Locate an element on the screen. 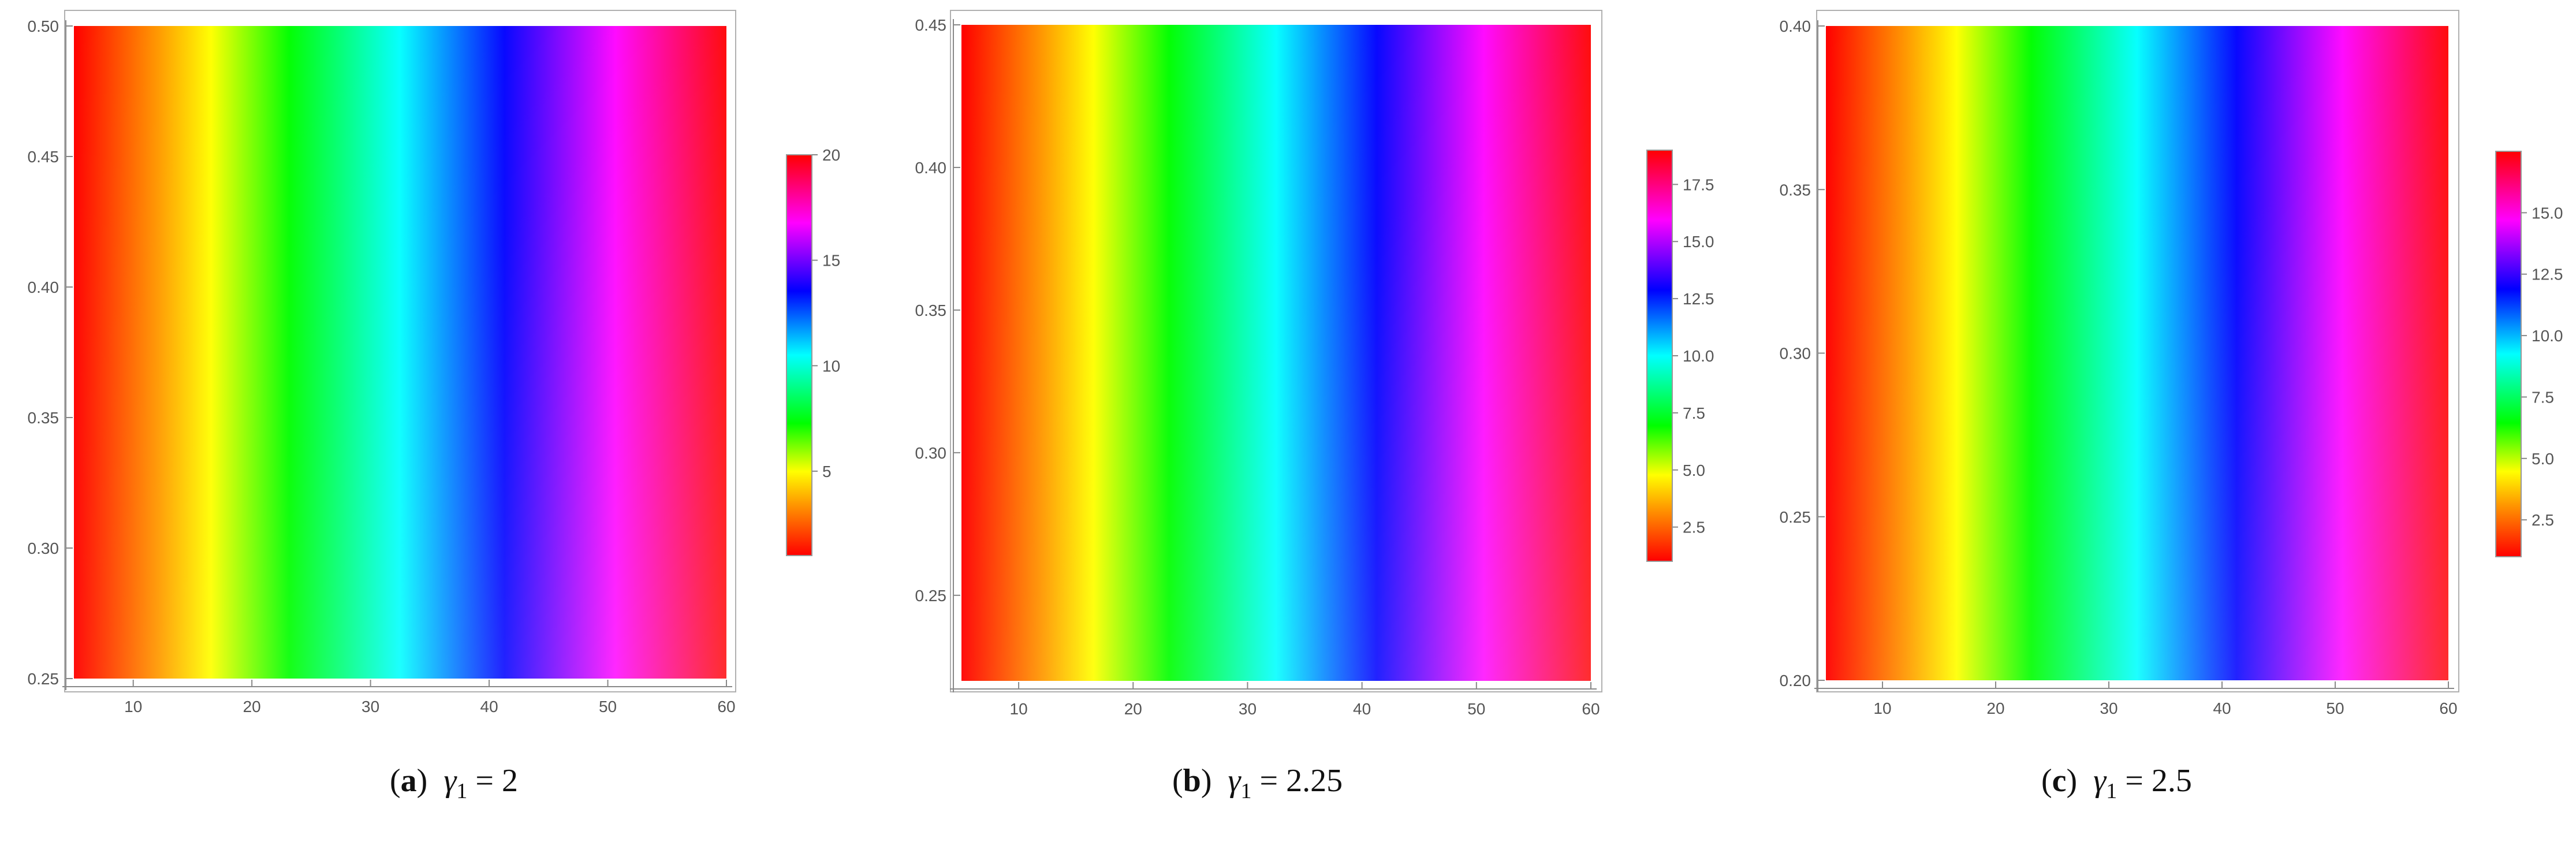 This screenshot has height=842, width=2576. caption-b-letter: b is located at coordinates (1192, 781).